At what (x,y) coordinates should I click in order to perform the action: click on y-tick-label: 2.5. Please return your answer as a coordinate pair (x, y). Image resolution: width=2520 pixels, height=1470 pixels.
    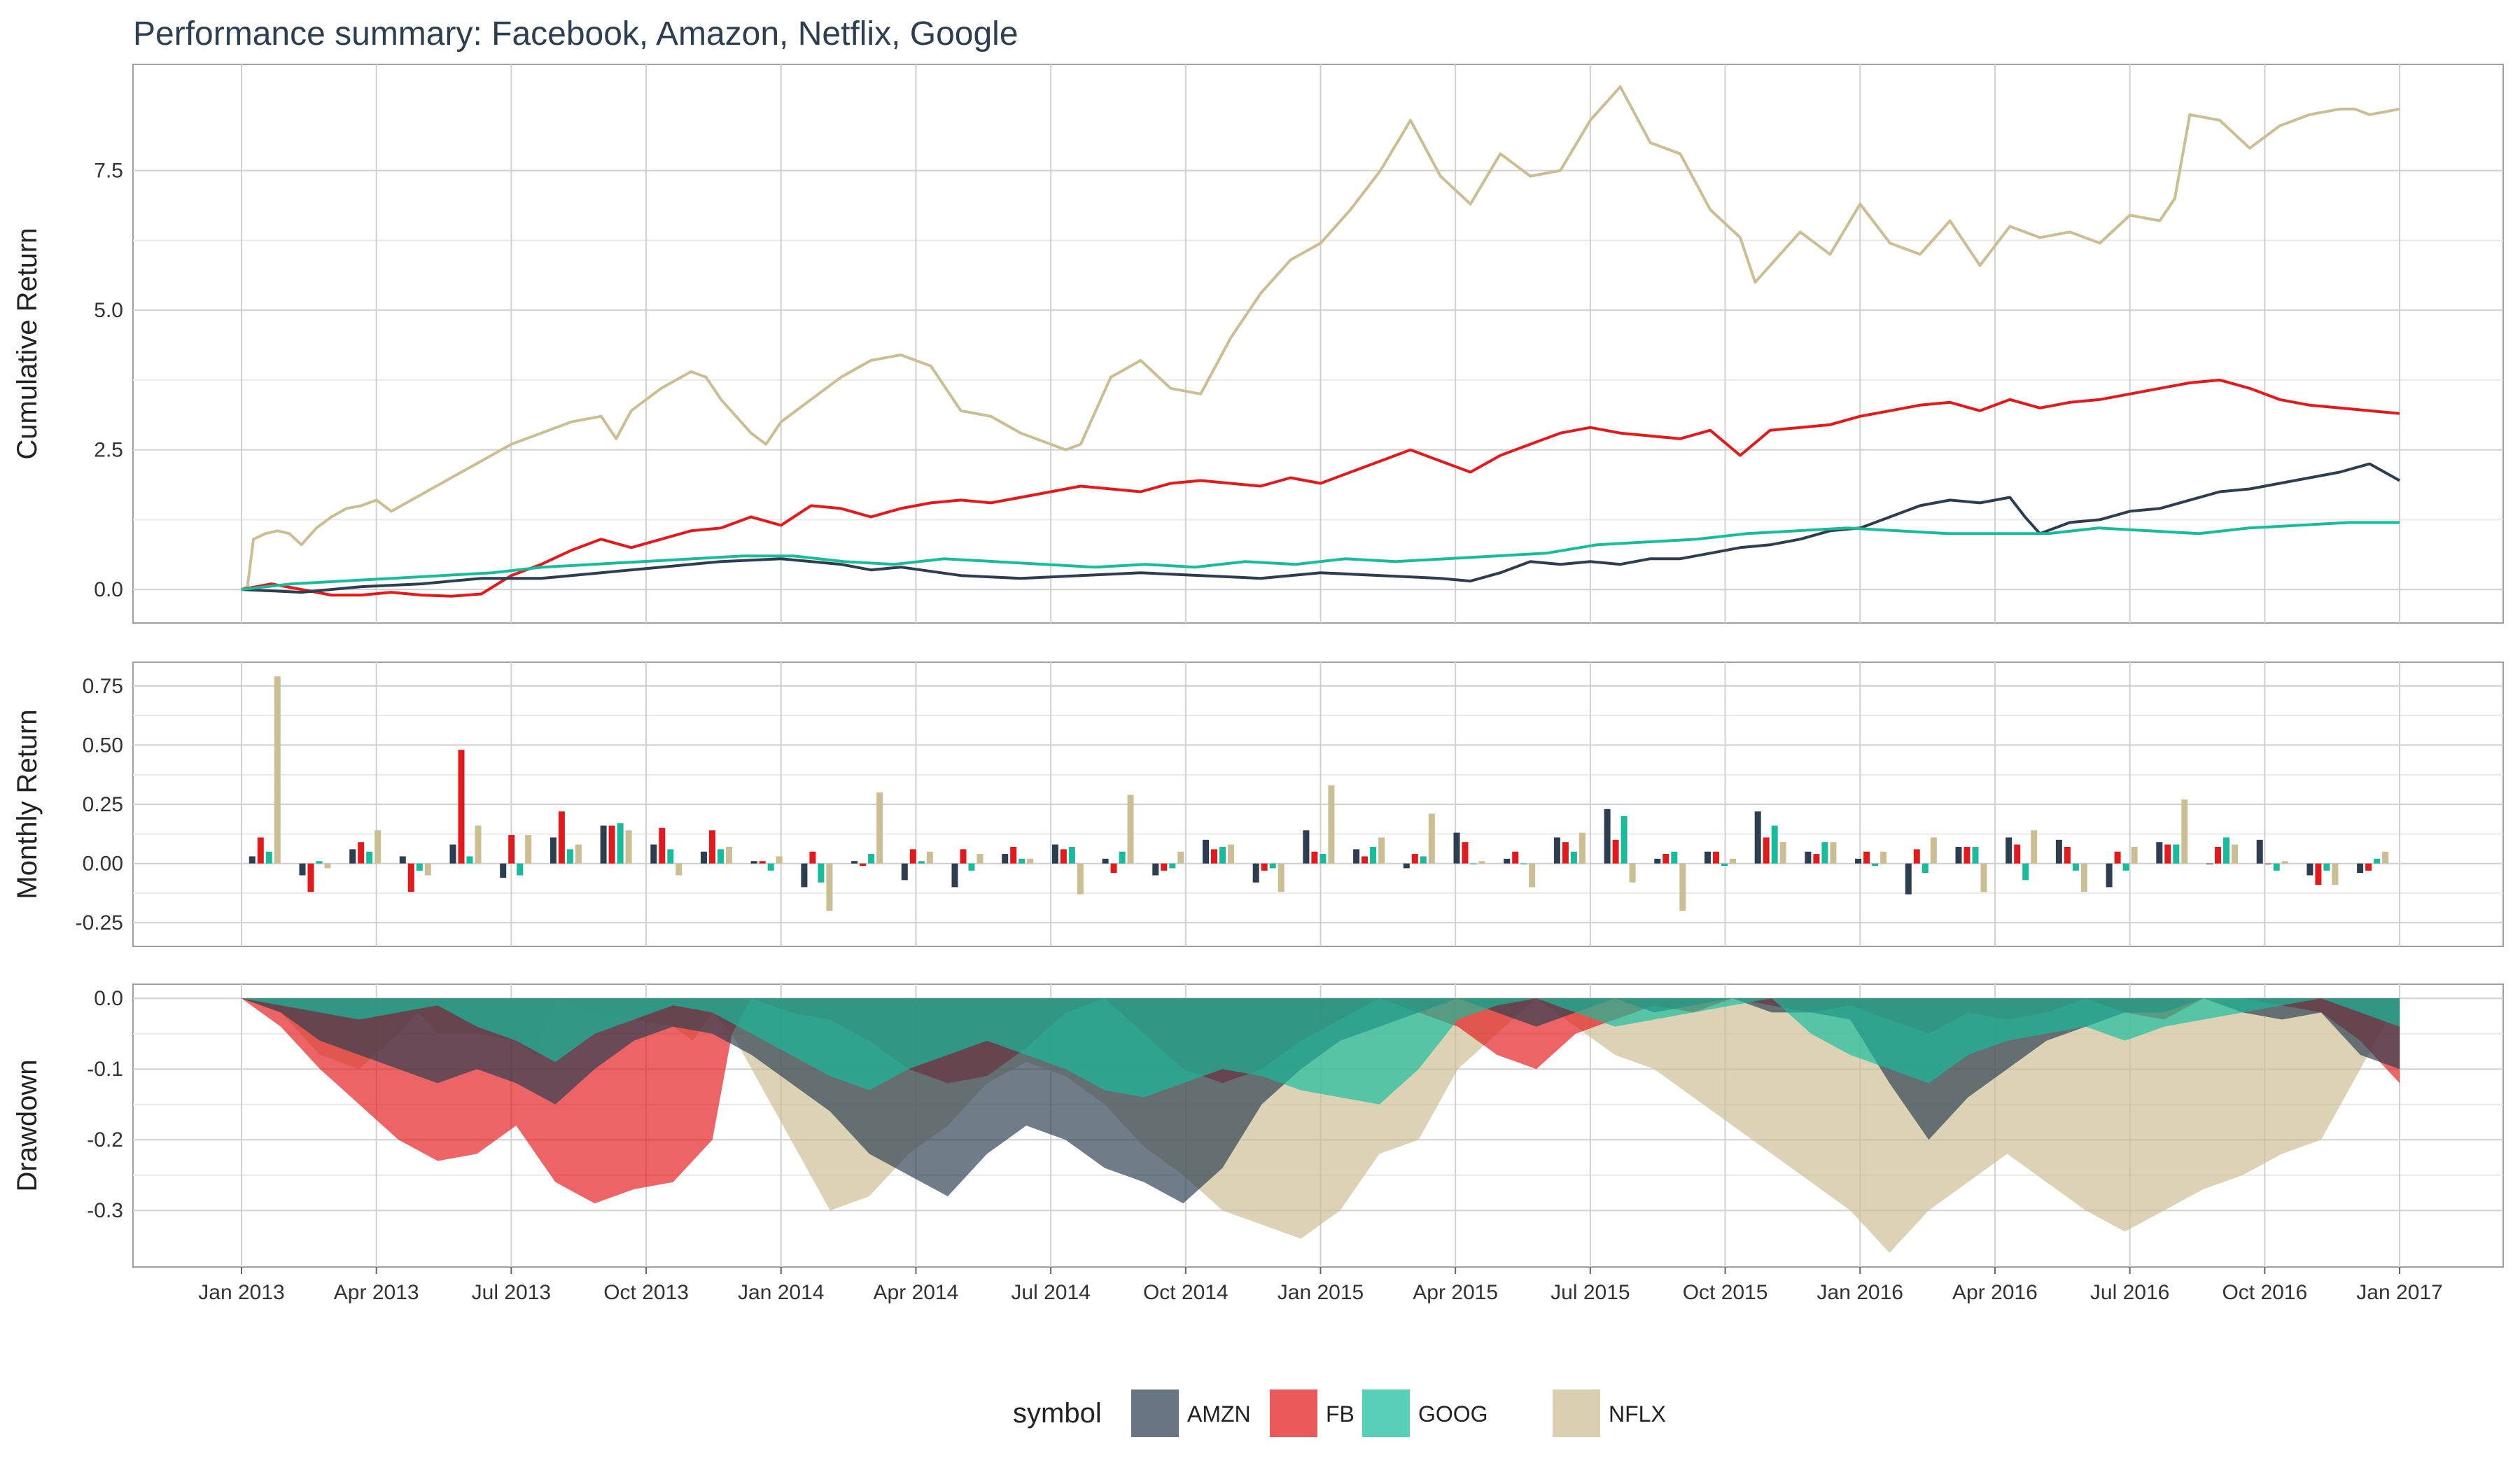
    Looking at the image, I should click on (108, 450).